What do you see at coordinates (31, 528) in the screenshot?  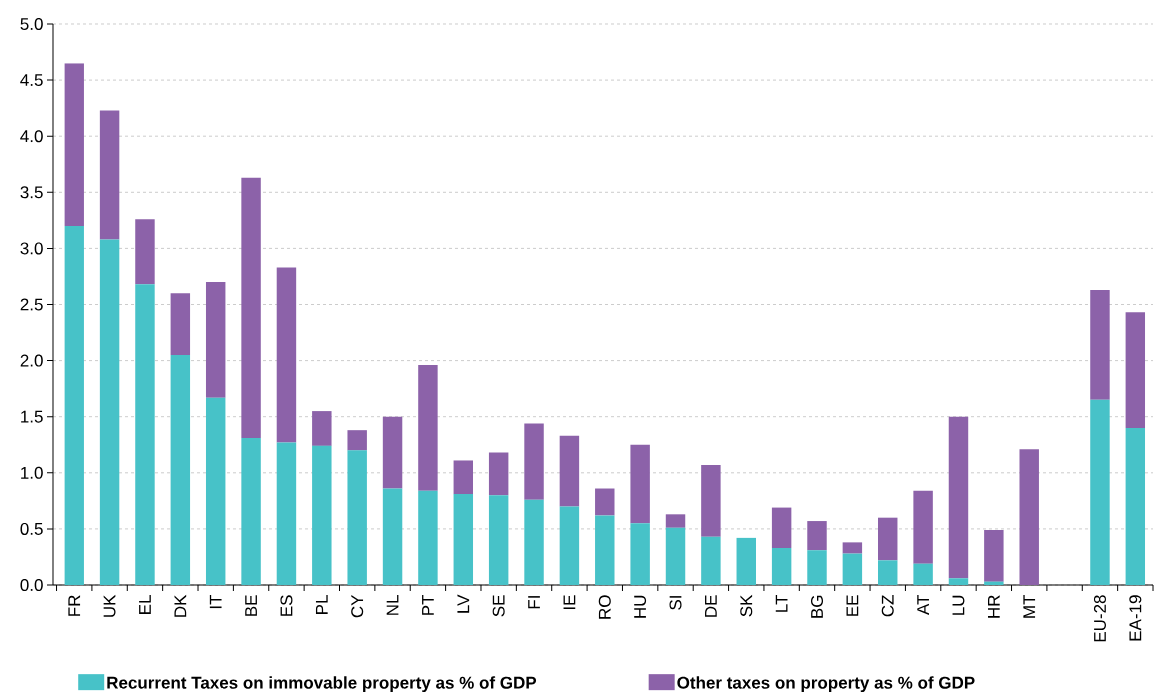 I see `y-tick-label: 0.5` at bounding box center [31, 528].